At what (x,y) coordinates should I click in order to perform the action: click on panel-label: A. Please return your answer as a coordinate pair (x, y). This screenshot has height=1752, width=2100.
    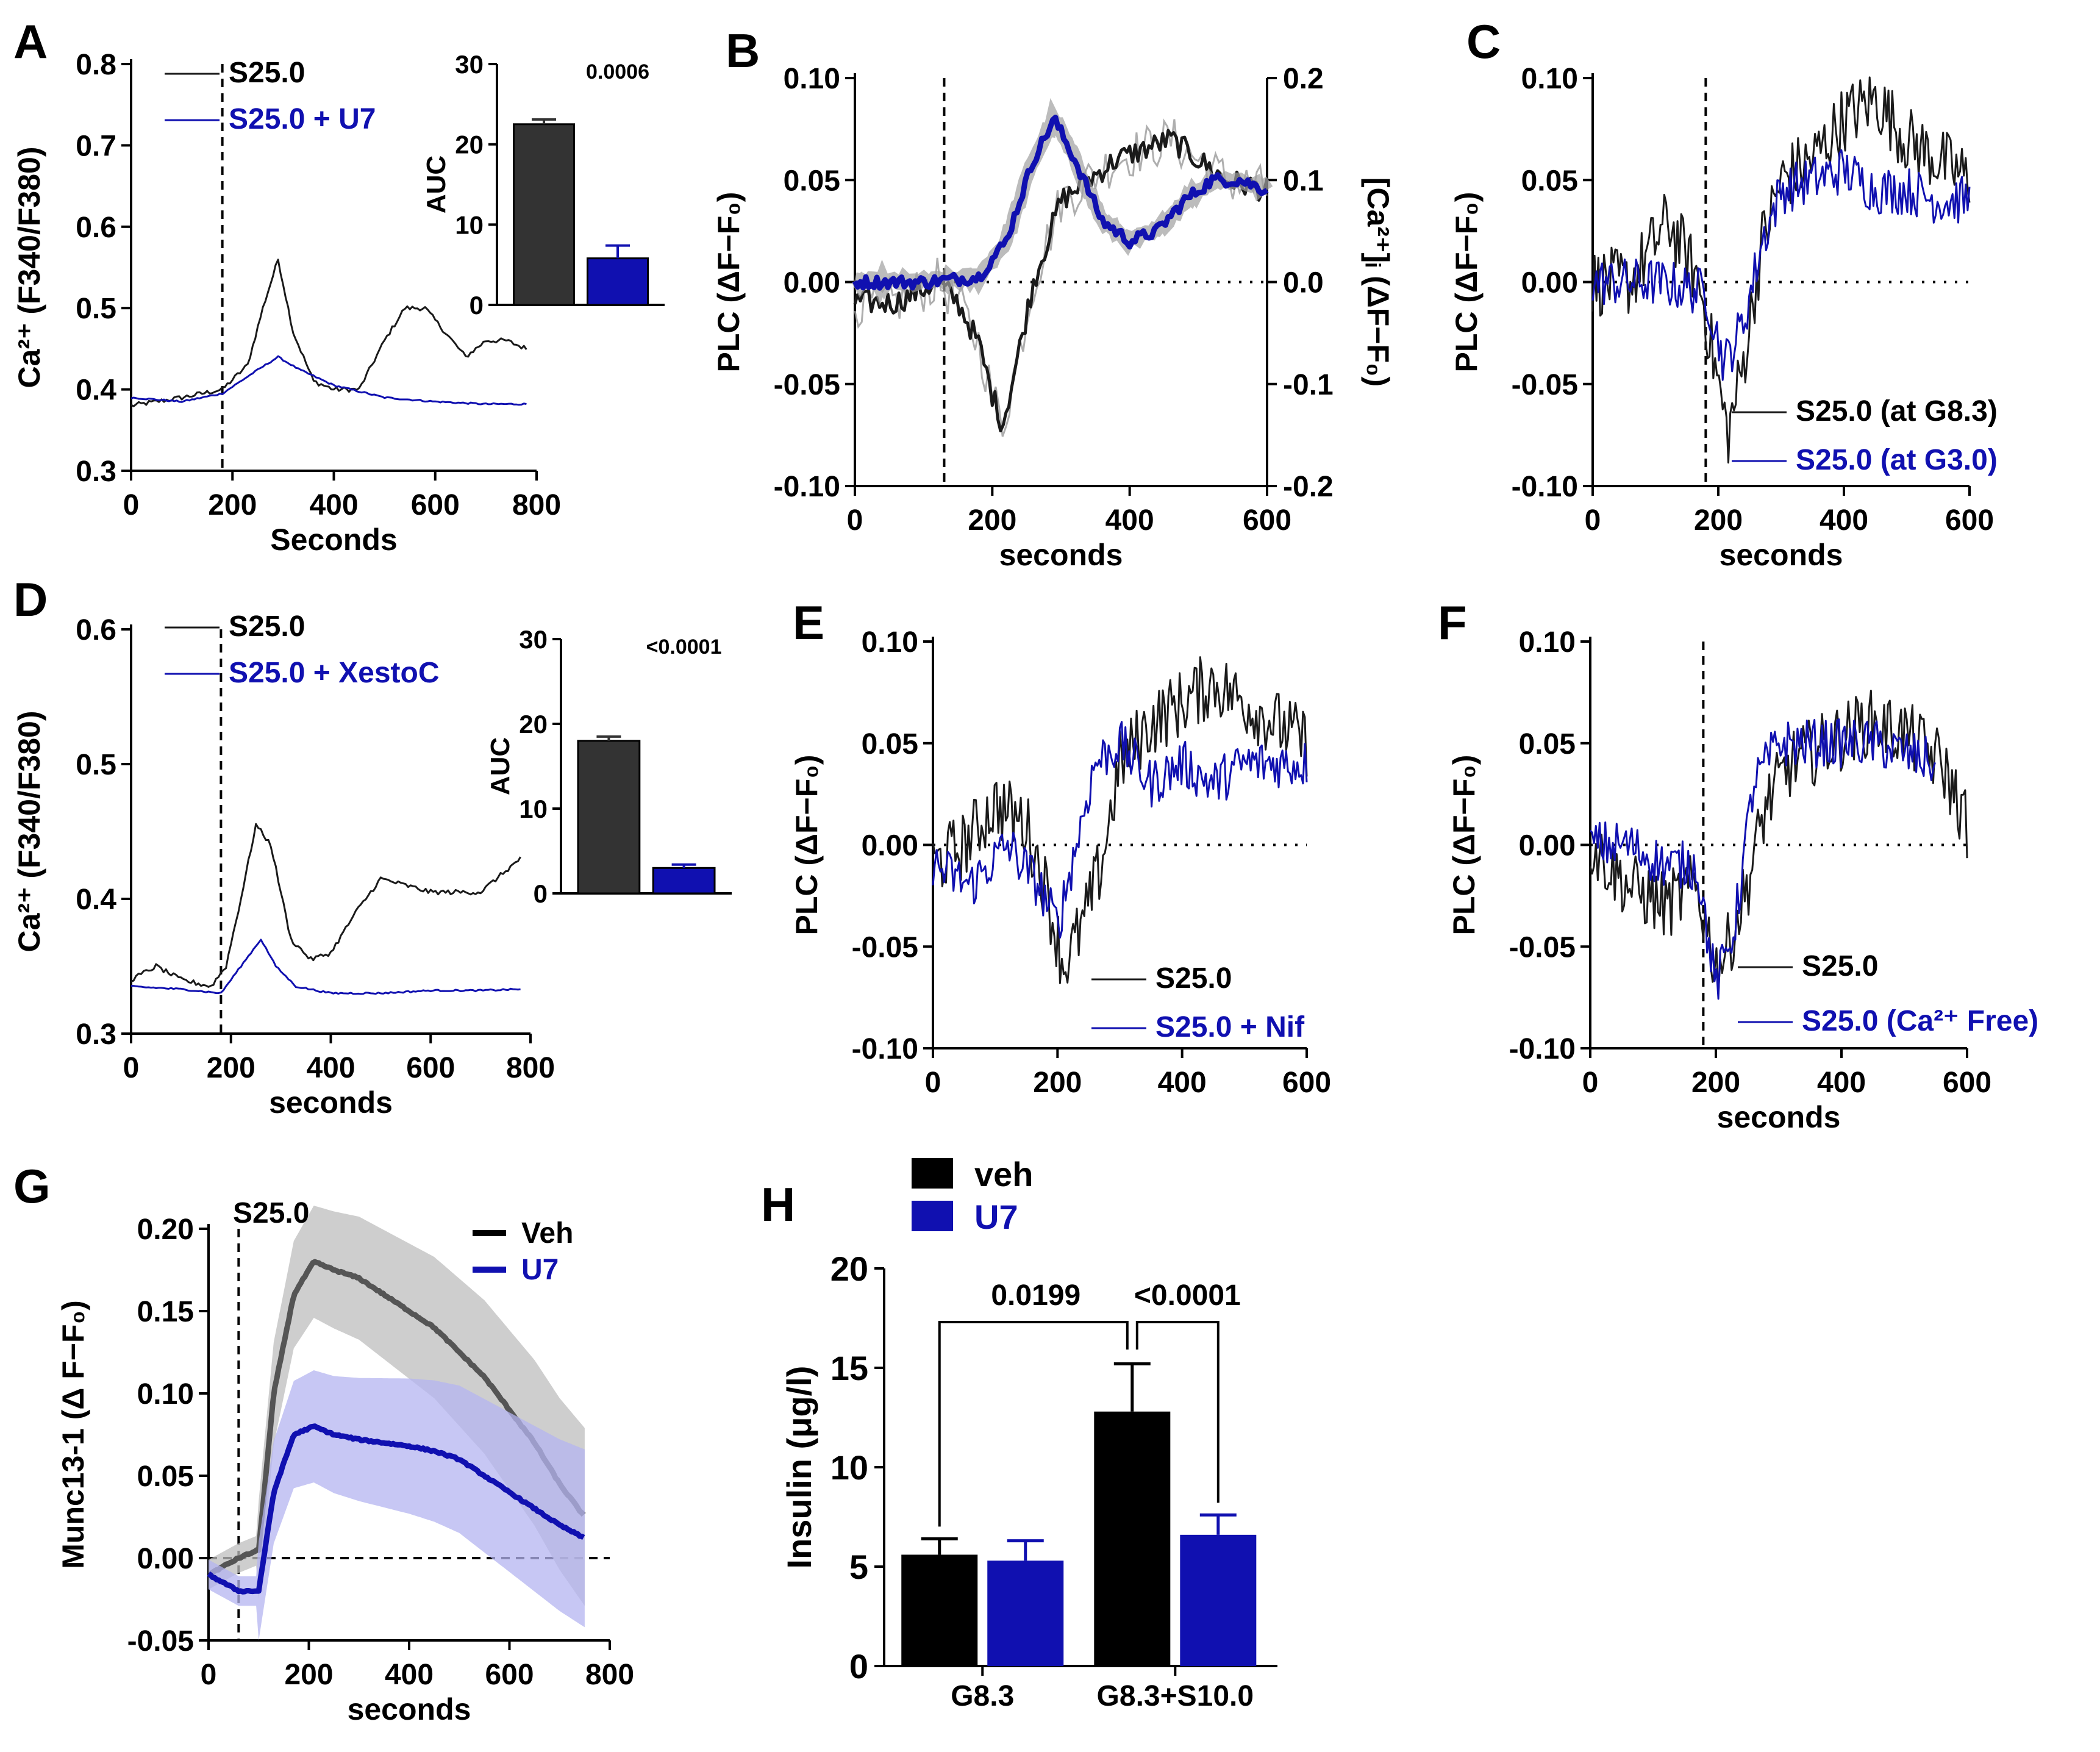
    Looking at the image, I should click on (30, 41).